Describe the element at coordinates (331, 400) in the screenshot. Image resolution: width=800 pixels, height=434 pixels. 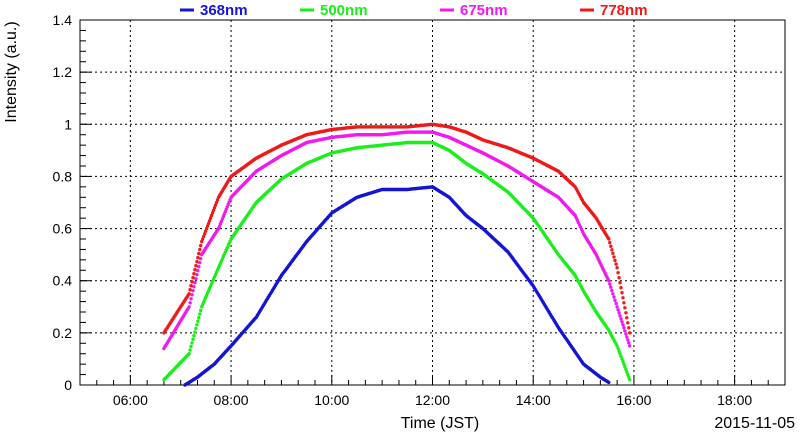
I see `x-tick-label: 10:00` at that location.